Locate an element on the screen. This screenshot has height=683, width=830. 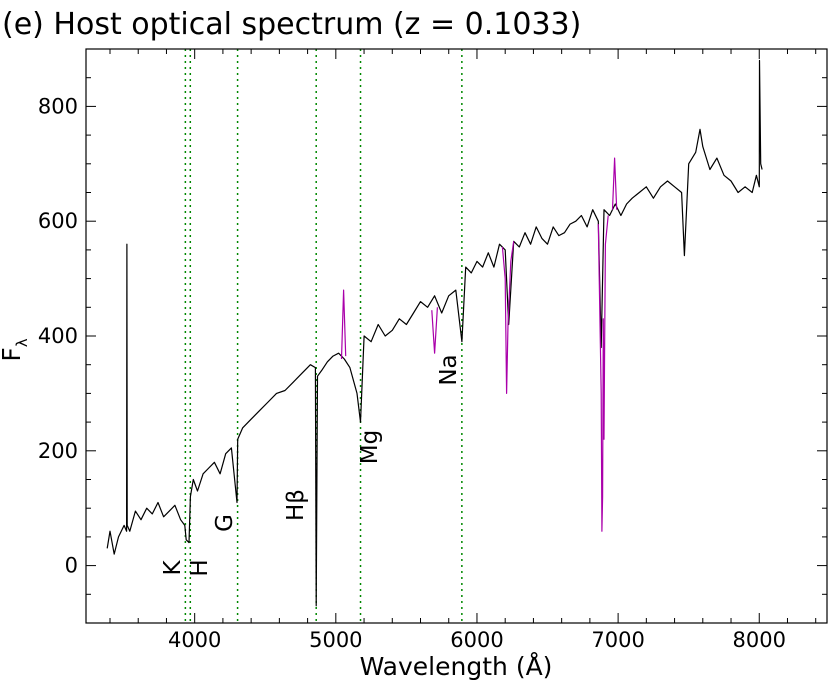
x-tick-label: 5000 is located at coordinates (335, 640).